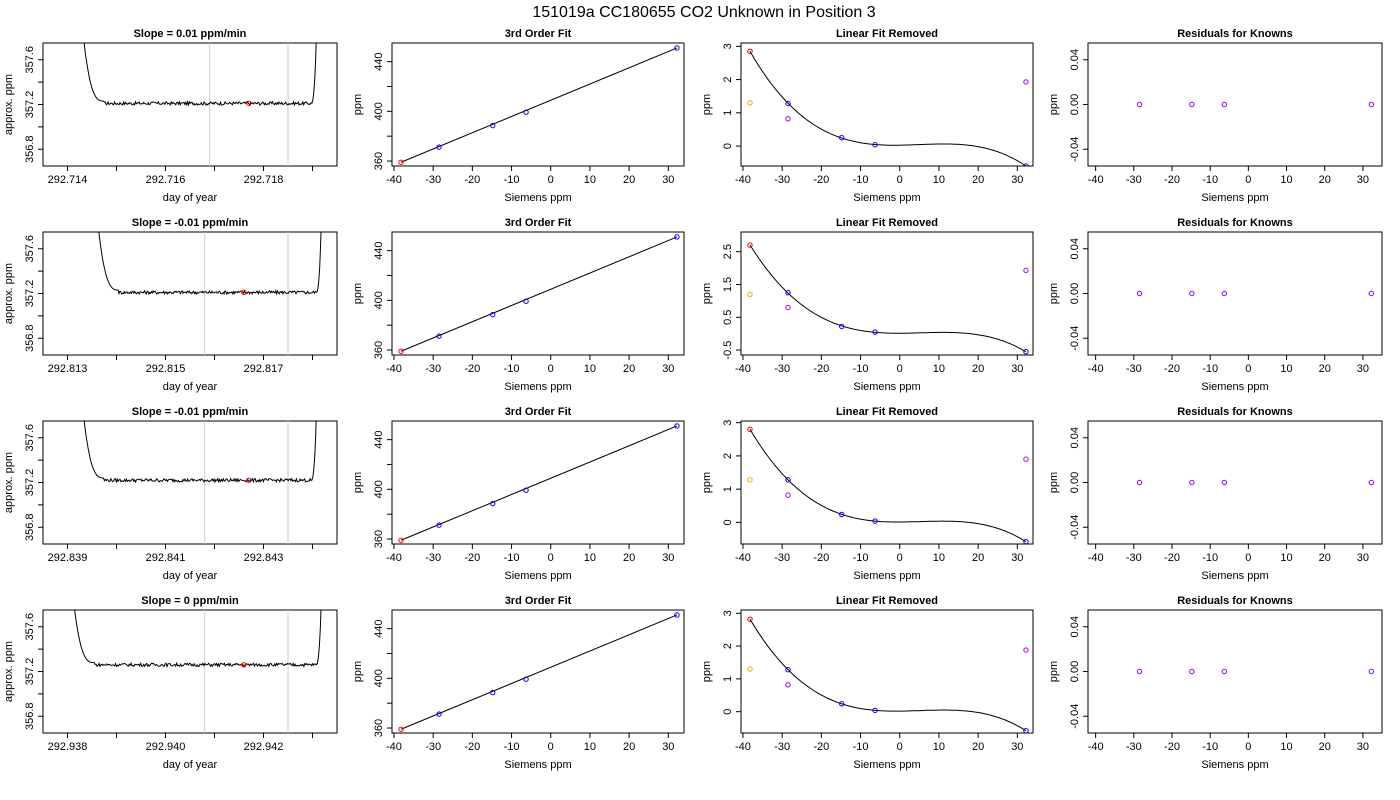 The width and height of the screenshot is (1400, 800). I want to click on residuals-panel-3-xtick-label: 30, so click(1363, 558).